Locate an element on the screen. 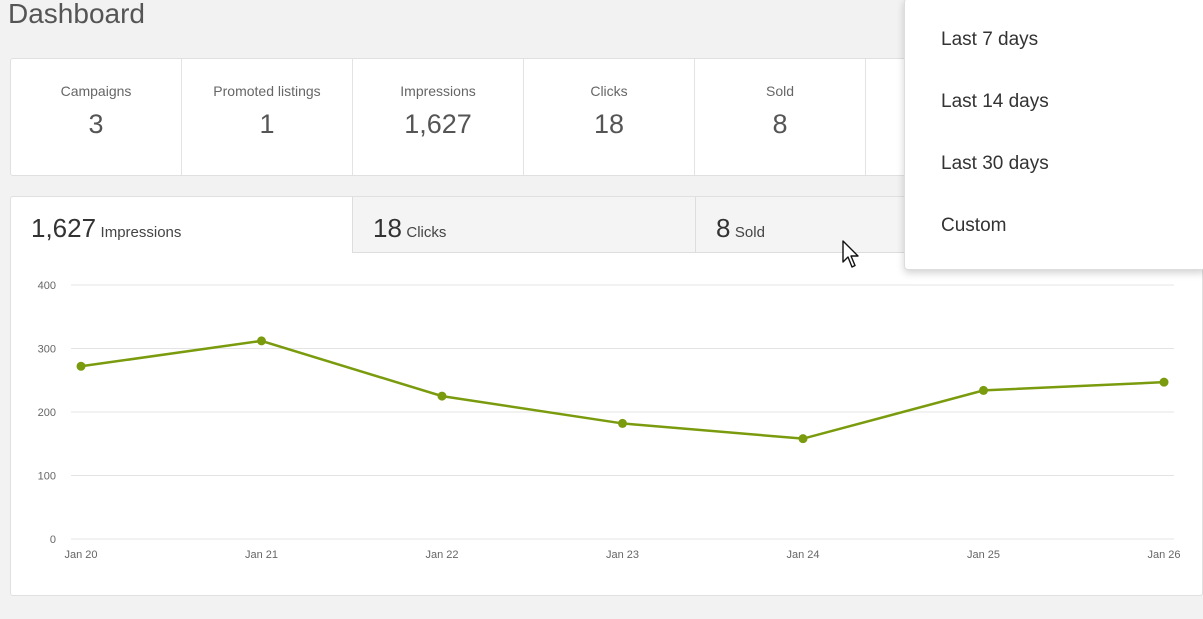 Image resolution: width=1203 pixels, height=619 pixels. y-tick-label: 400 is located at coordinates (47, 286).